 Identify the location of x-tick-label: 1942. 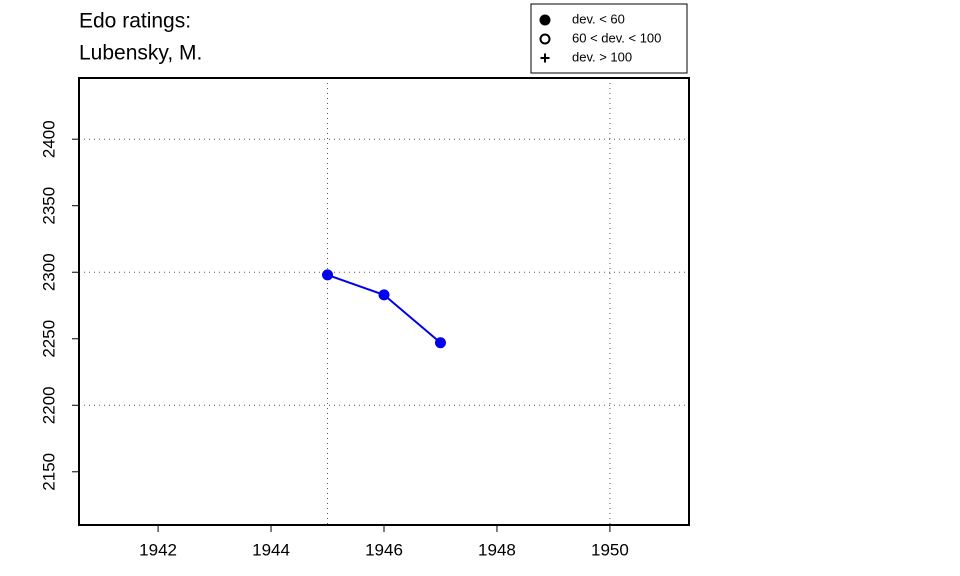
(158, 549).